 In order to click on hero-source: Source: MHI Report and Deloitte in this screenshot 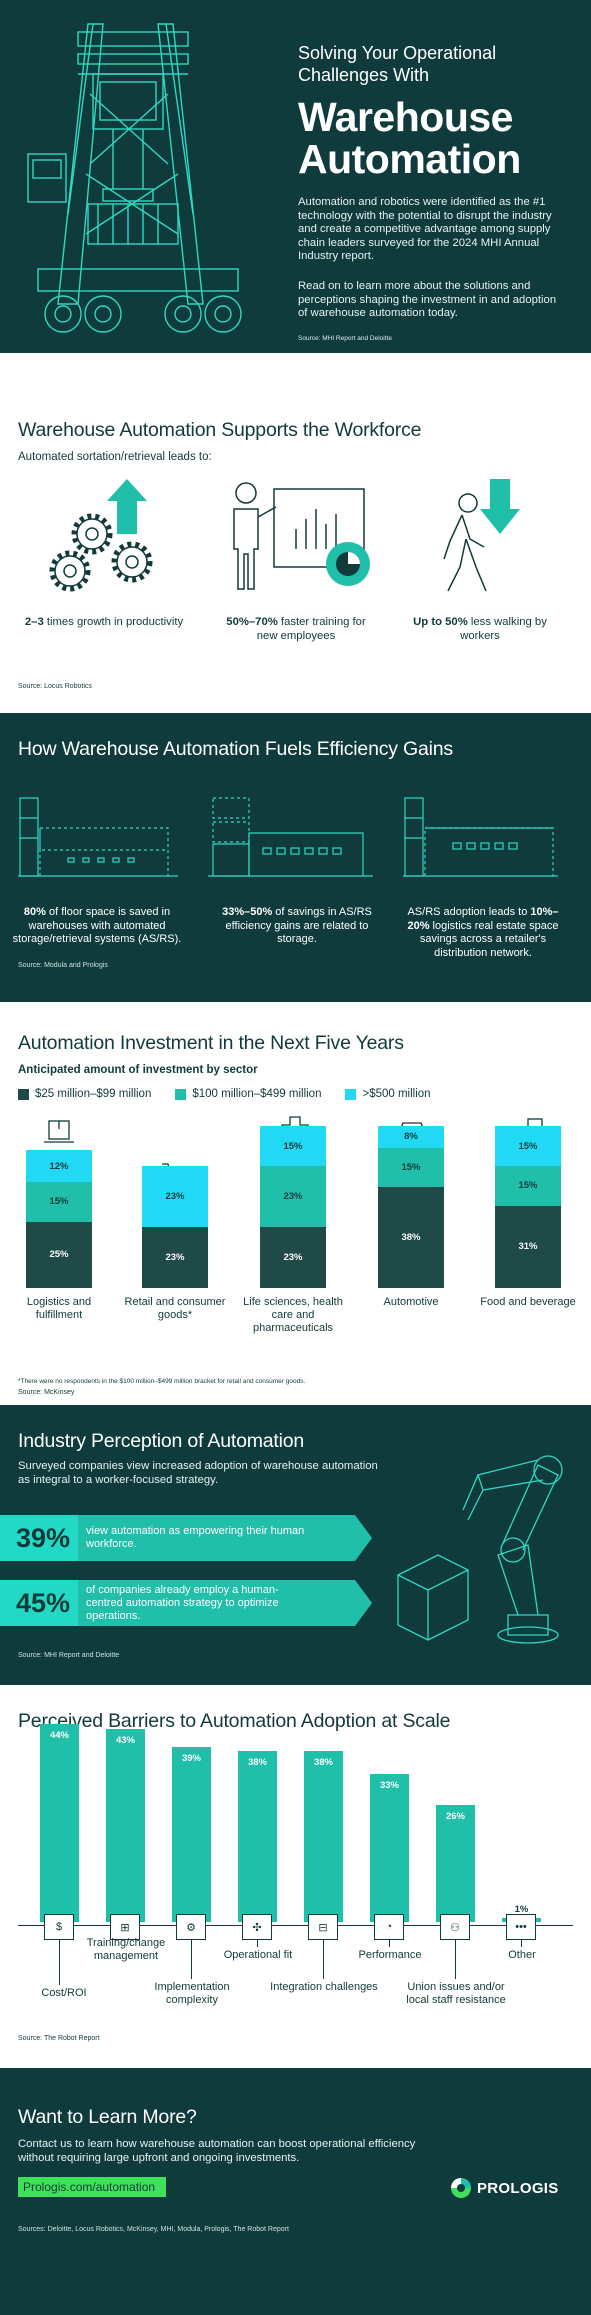, I will do `click(345, 338)`.